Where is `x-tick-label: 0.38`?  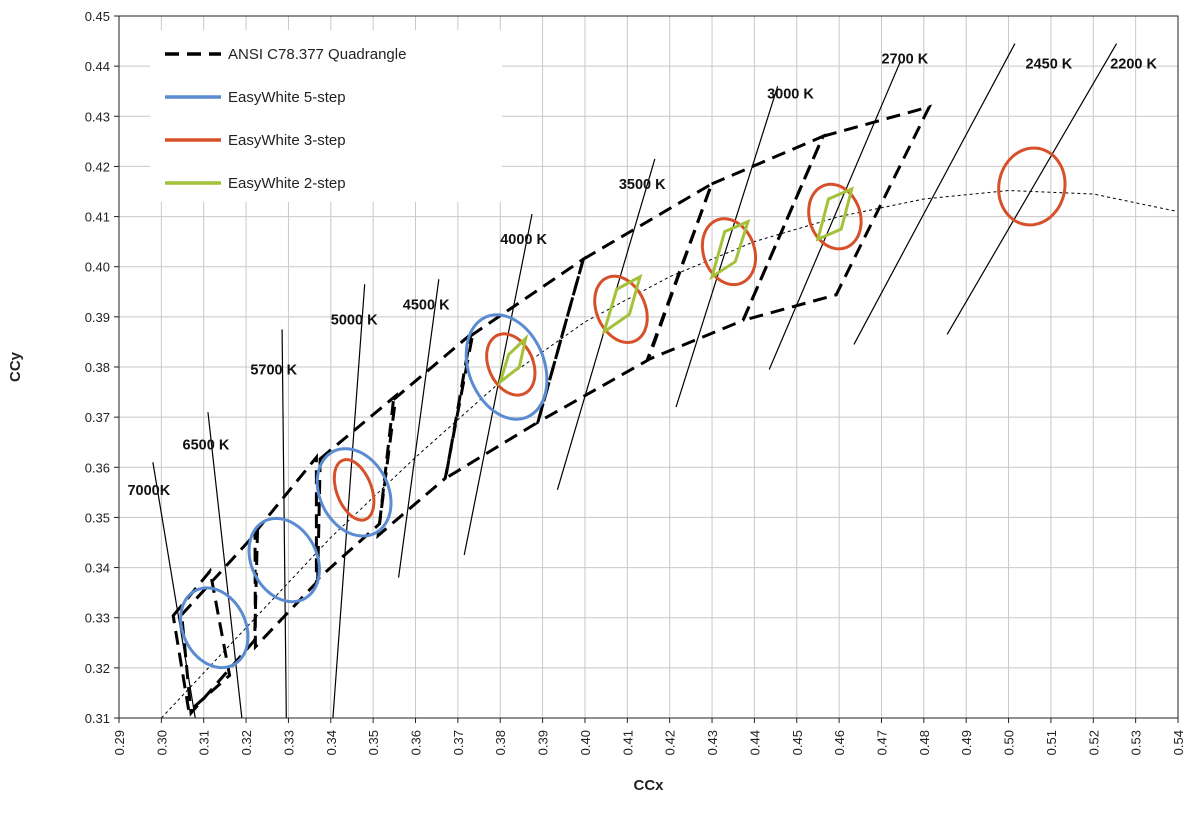
x-tick-label: 0.38 is located at coordinates (500, 742).